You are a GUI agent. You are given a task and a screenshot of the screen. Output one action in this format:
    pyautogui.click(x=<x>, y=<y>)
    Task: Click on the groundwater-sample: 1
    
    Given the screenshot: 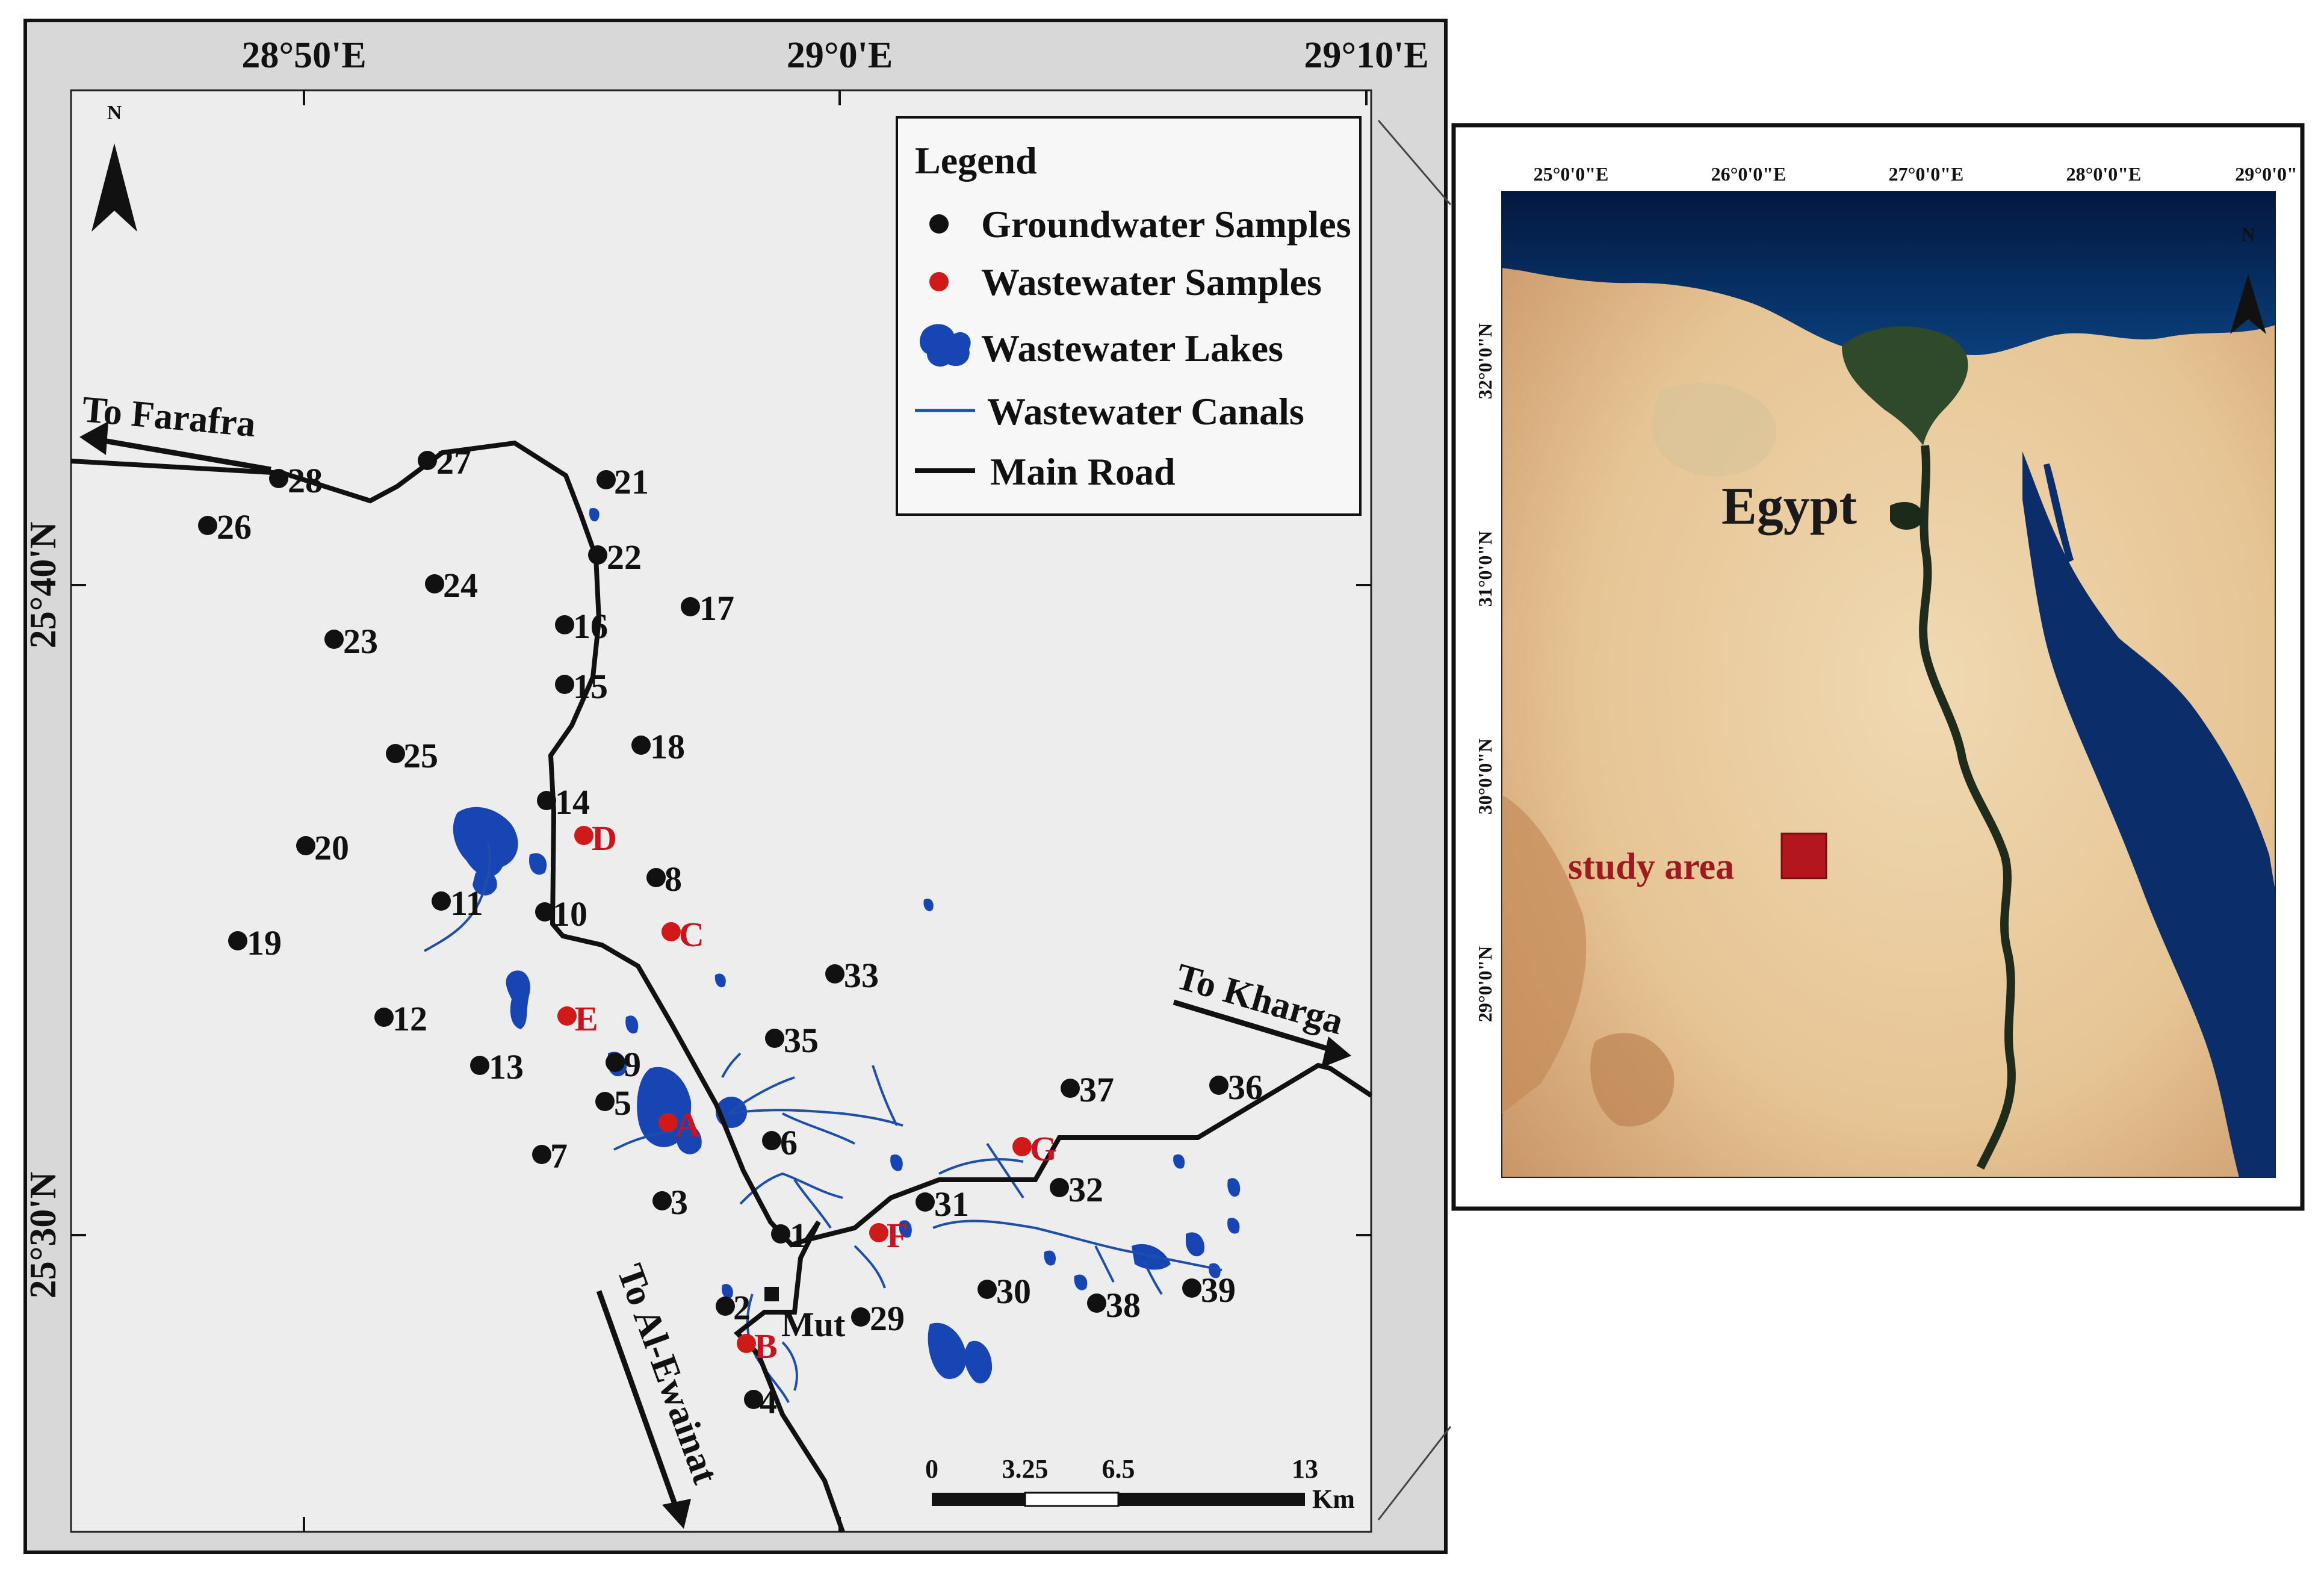 What is the action you would take?
    pyautogui.click(x=789, y=1235)
    